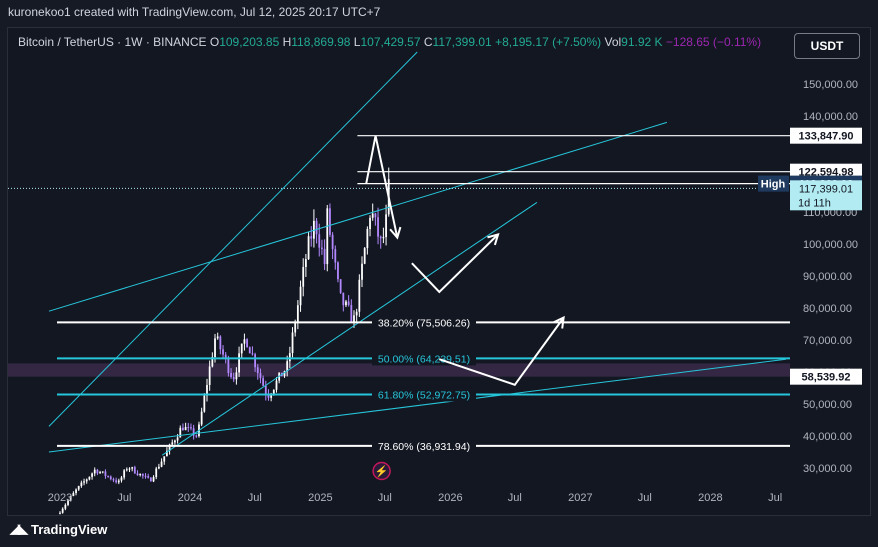 The width and height of the screenshot is (878, 547). What do you see at coordinates (450, 498) in the screenshot?
I see `x-tick-label: 2026` at bounding box center [450, 498].